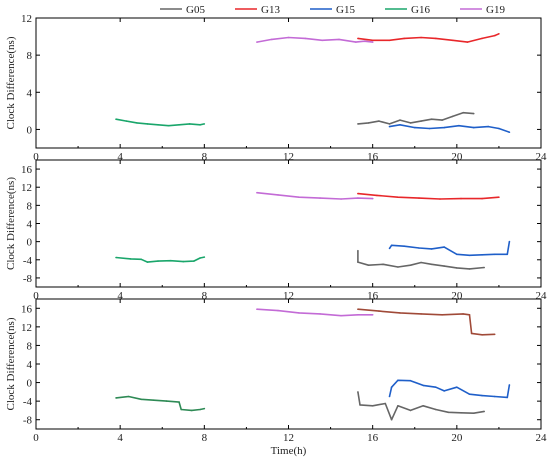 Image resolution: width=550 pixels, height=459 pixels. Describe the element at coordinates (270, 10) in the screenshot. I see `legend-label-g13: G13` at that location.